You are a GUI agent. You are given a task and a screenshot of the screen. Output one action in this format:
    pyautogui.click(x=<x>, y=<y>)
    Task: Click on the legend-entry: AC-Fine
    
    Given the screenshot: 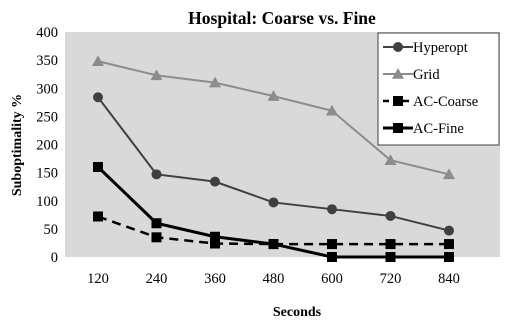 What is the action you would take?
    pyautogui.click(x=423, y=129)
    